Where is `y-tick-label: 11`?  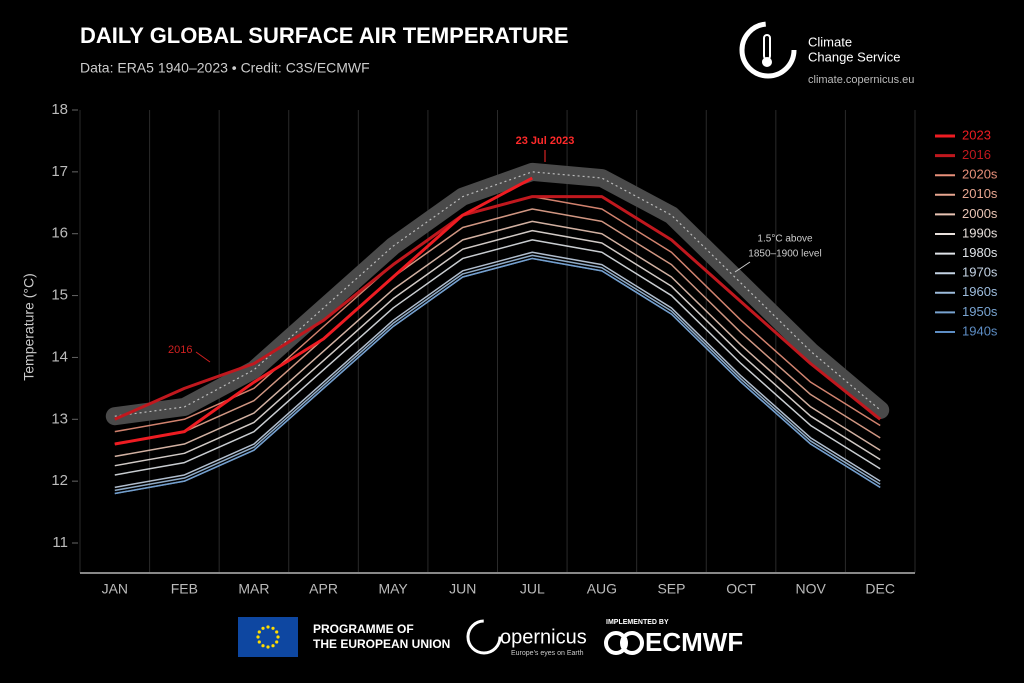 y-tick-label: 11 is located at coordinates (60, 542).